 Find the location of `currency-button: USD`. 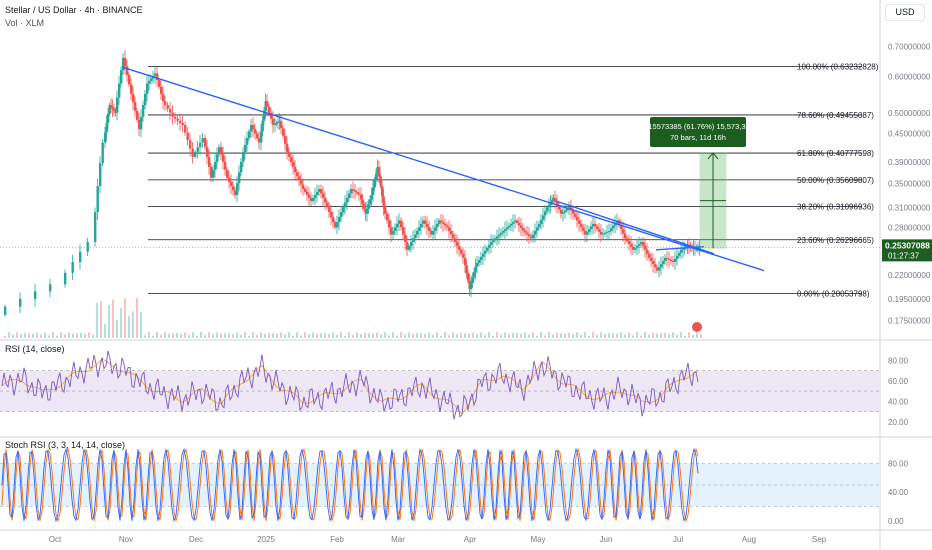

currency-button: USD is located at coordinates (905, 12).